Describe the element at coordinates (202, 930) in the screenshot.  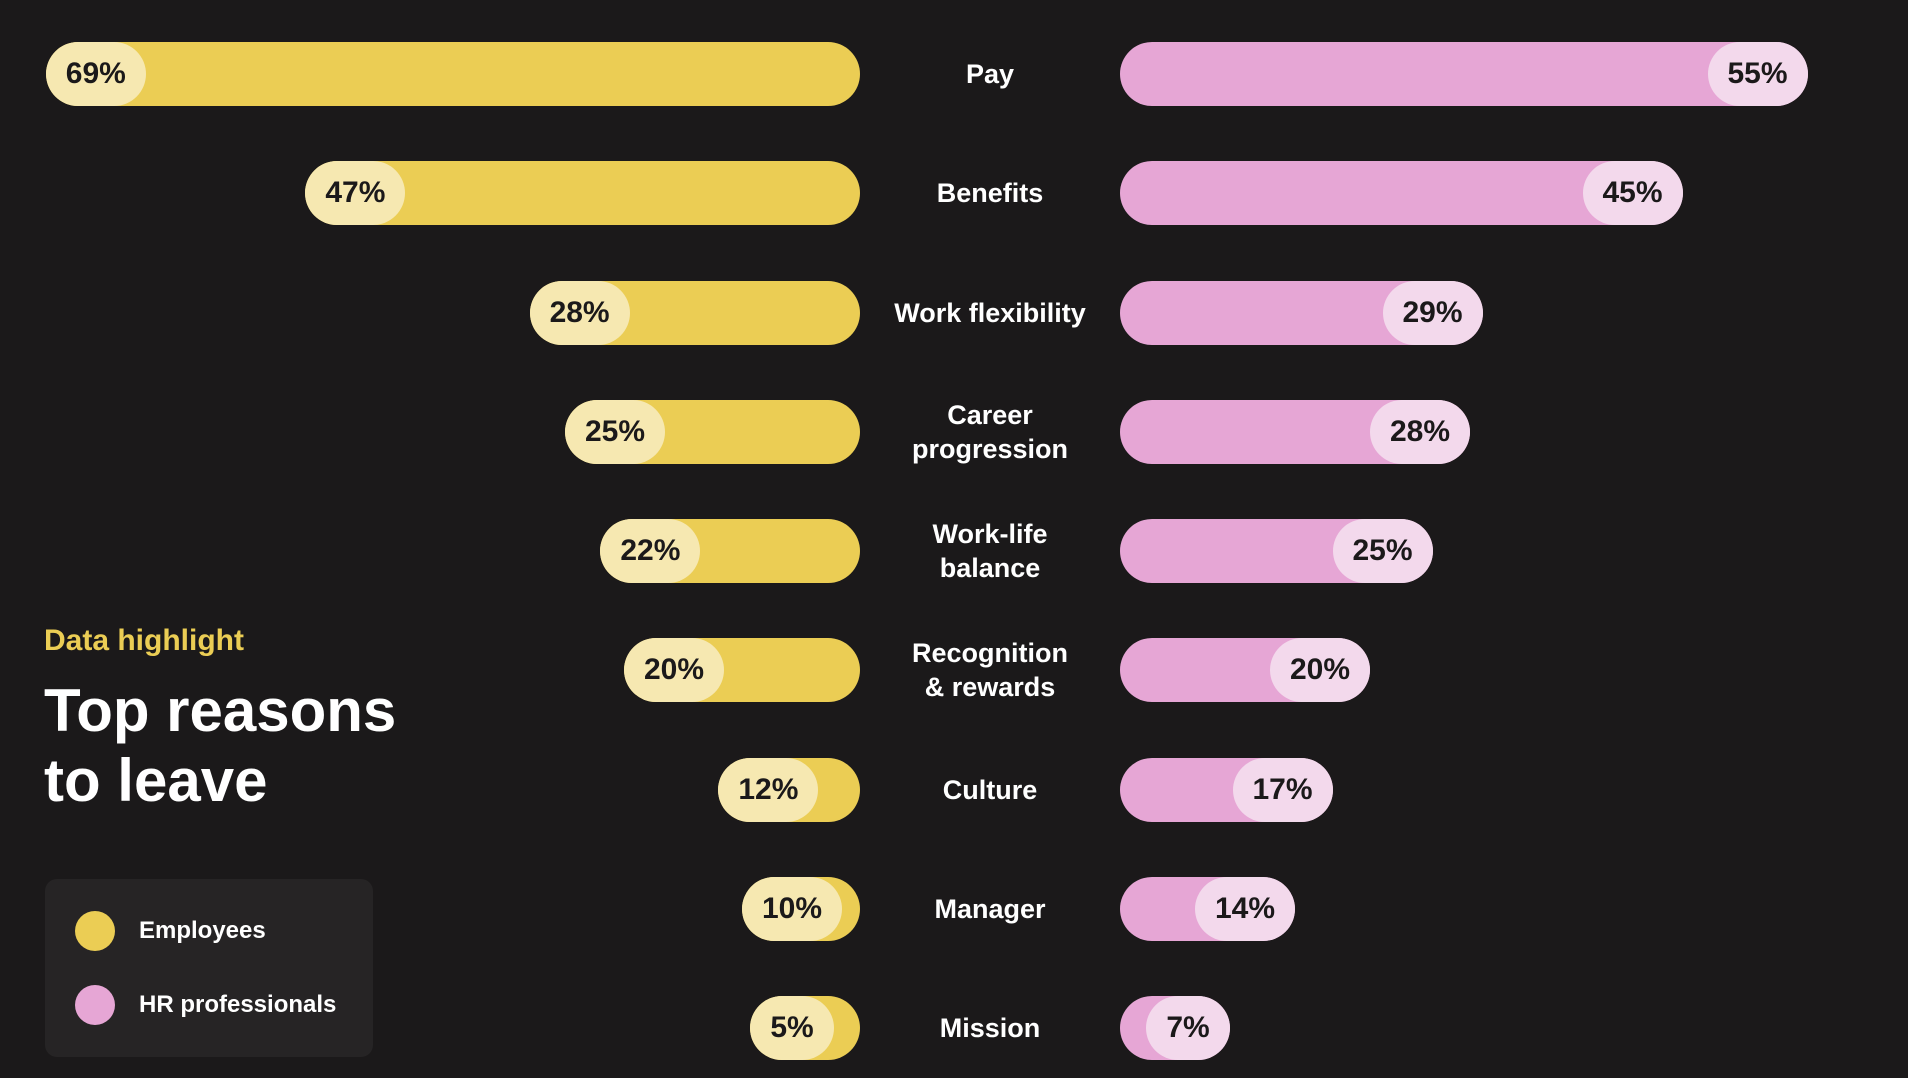
I see `legend-label-employees: Employees` at that location.